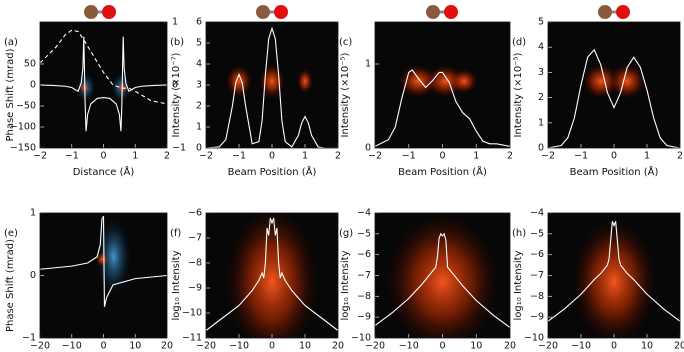  I want to click on panel-label: (d), so click(519, 42).